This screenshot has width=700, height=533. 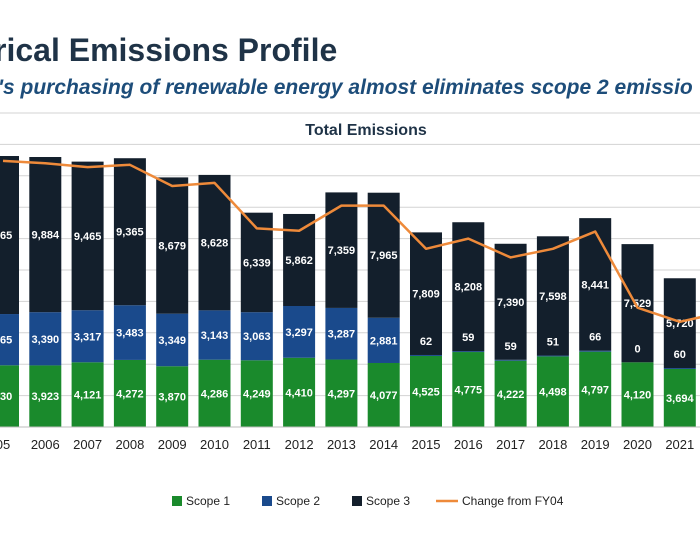 I want to click on data-label-scope1: 3,923, so click(x=46, y=397).